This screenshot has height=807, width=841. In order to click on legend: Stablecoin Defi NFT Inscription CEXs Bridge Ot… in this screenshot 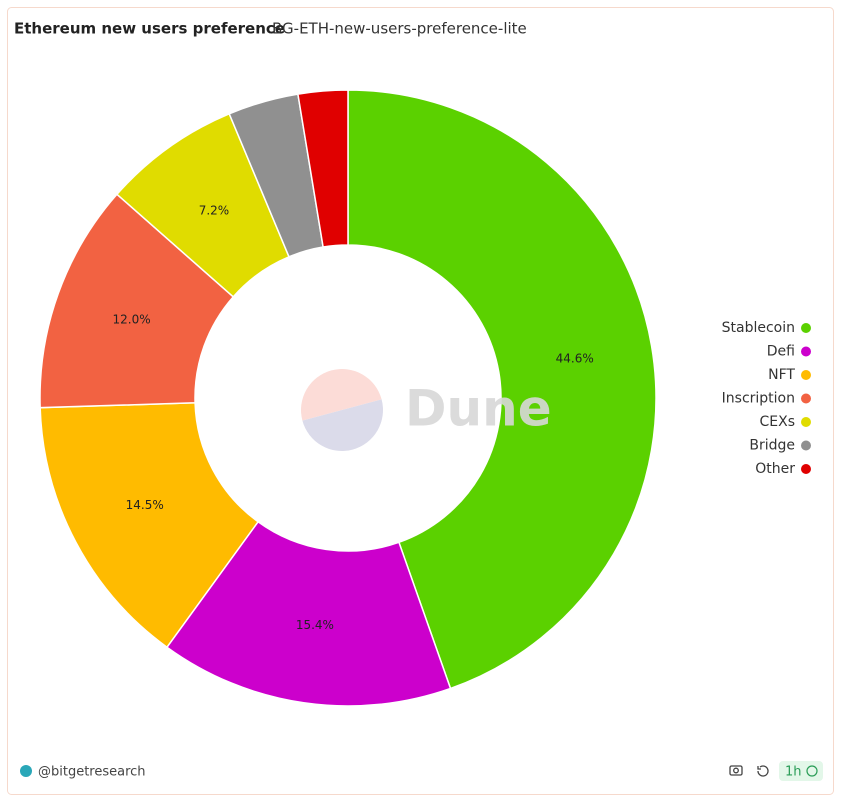, I will do `click(766, 398)`.